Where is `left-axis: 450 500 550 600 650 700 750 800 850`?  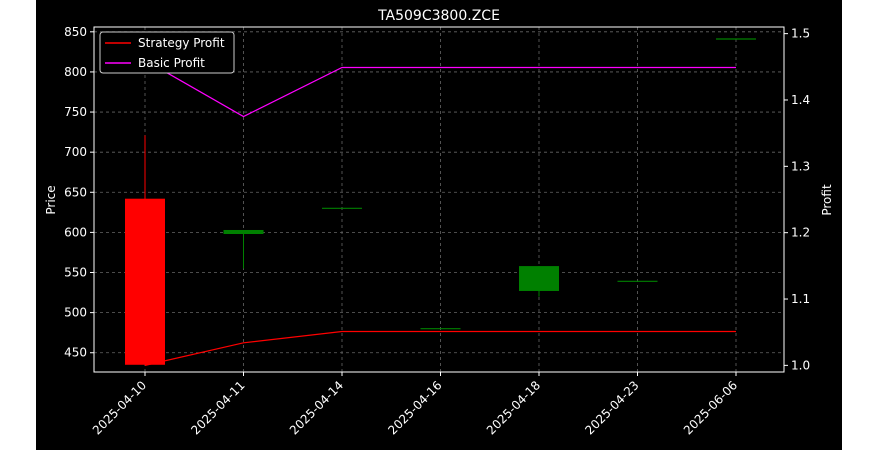
left-axis: 450 500 550 600 650 700 750 800 850 is located at coordinates (79, 192).